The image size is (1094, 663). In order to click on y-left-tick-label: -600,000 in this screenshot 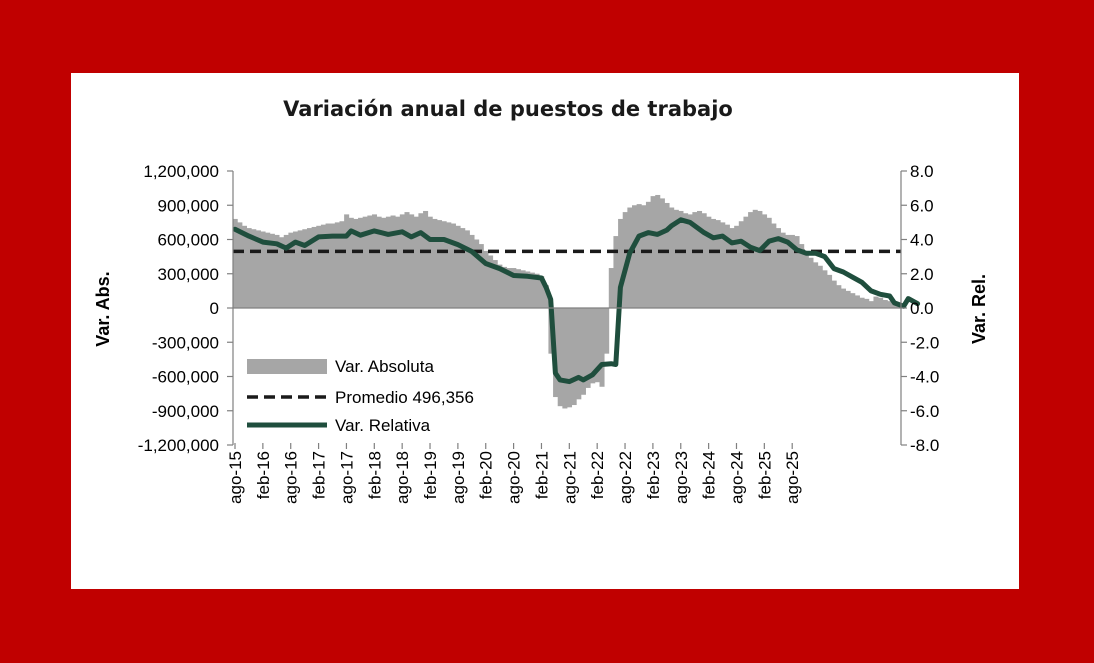, I will do `click(185, 377)`.